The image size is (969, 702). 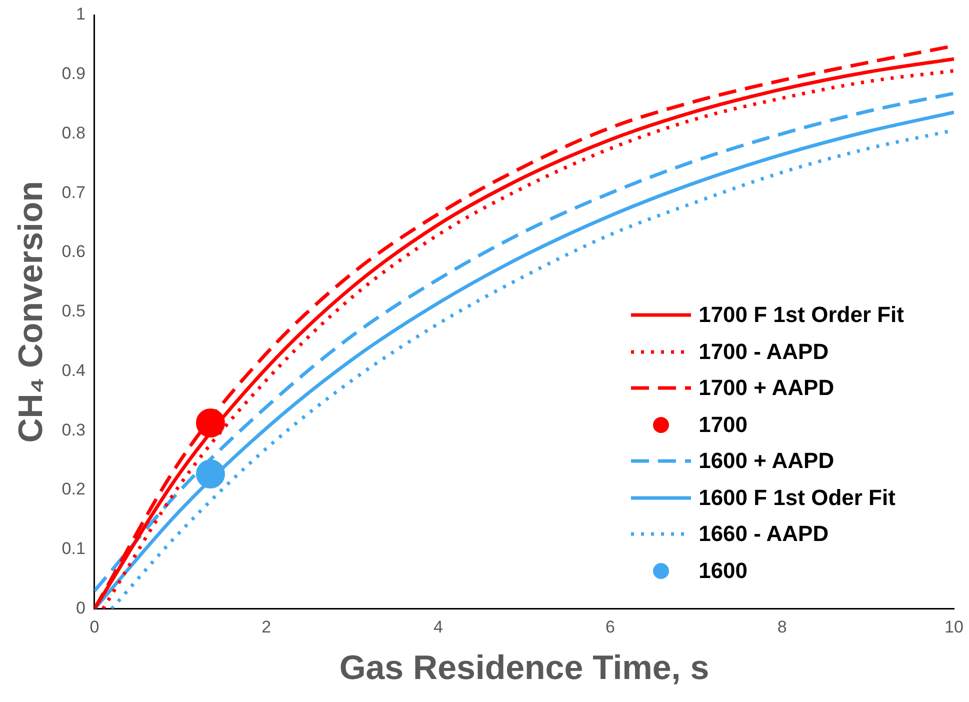 I want to click on y-tick-label: 0.7, so click(x=74, y=192).